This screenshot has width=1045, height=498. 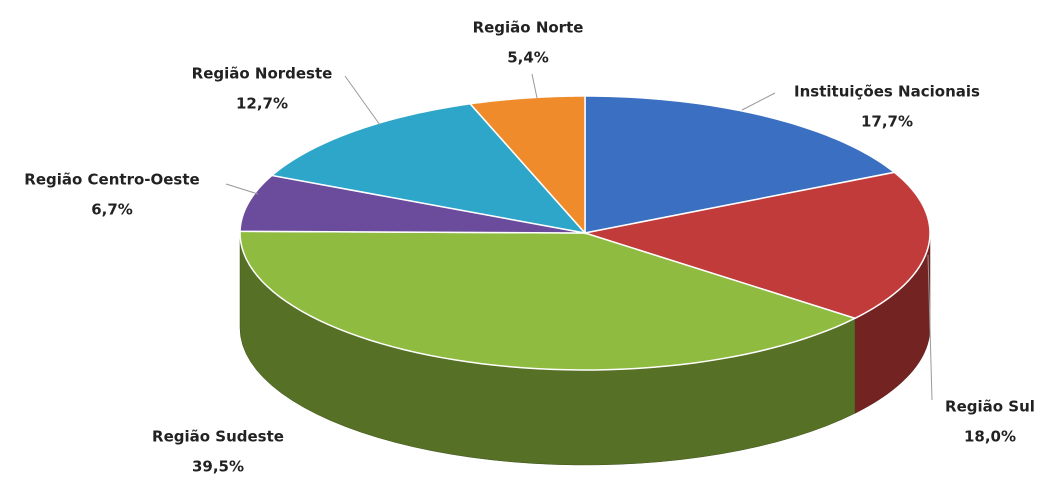 What do you see at coordinates (262, 74) in the screenshot?
I see `slice-label: Região Nordeste` at bounding box center [262, 74].